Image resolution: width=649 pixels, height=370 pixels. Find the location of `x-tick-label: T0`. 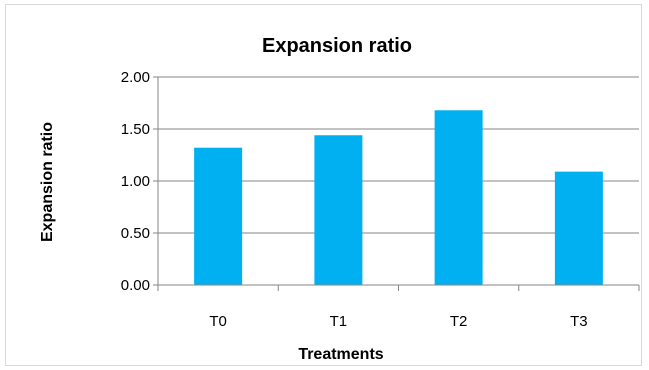

x-tick-label: T0 is located at coordinates (218, 321).